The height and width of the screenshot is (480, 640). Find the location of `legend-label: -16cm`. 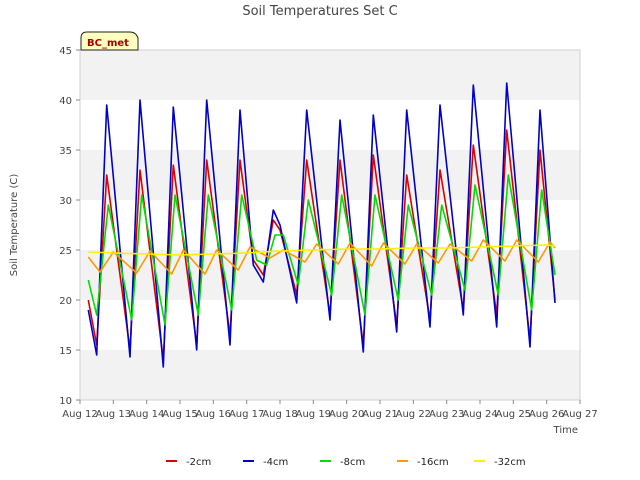

legend-label: -16cm is located at coordinates (433, 462).